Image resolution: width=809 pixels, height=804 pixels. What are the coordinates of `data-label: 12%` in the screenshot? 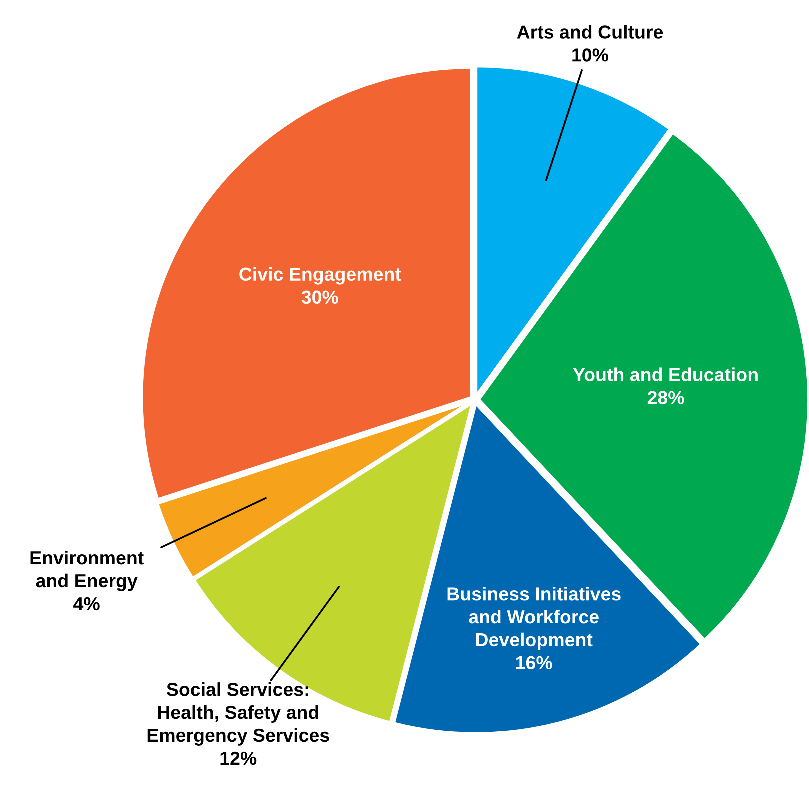 It's located at (238, 759).